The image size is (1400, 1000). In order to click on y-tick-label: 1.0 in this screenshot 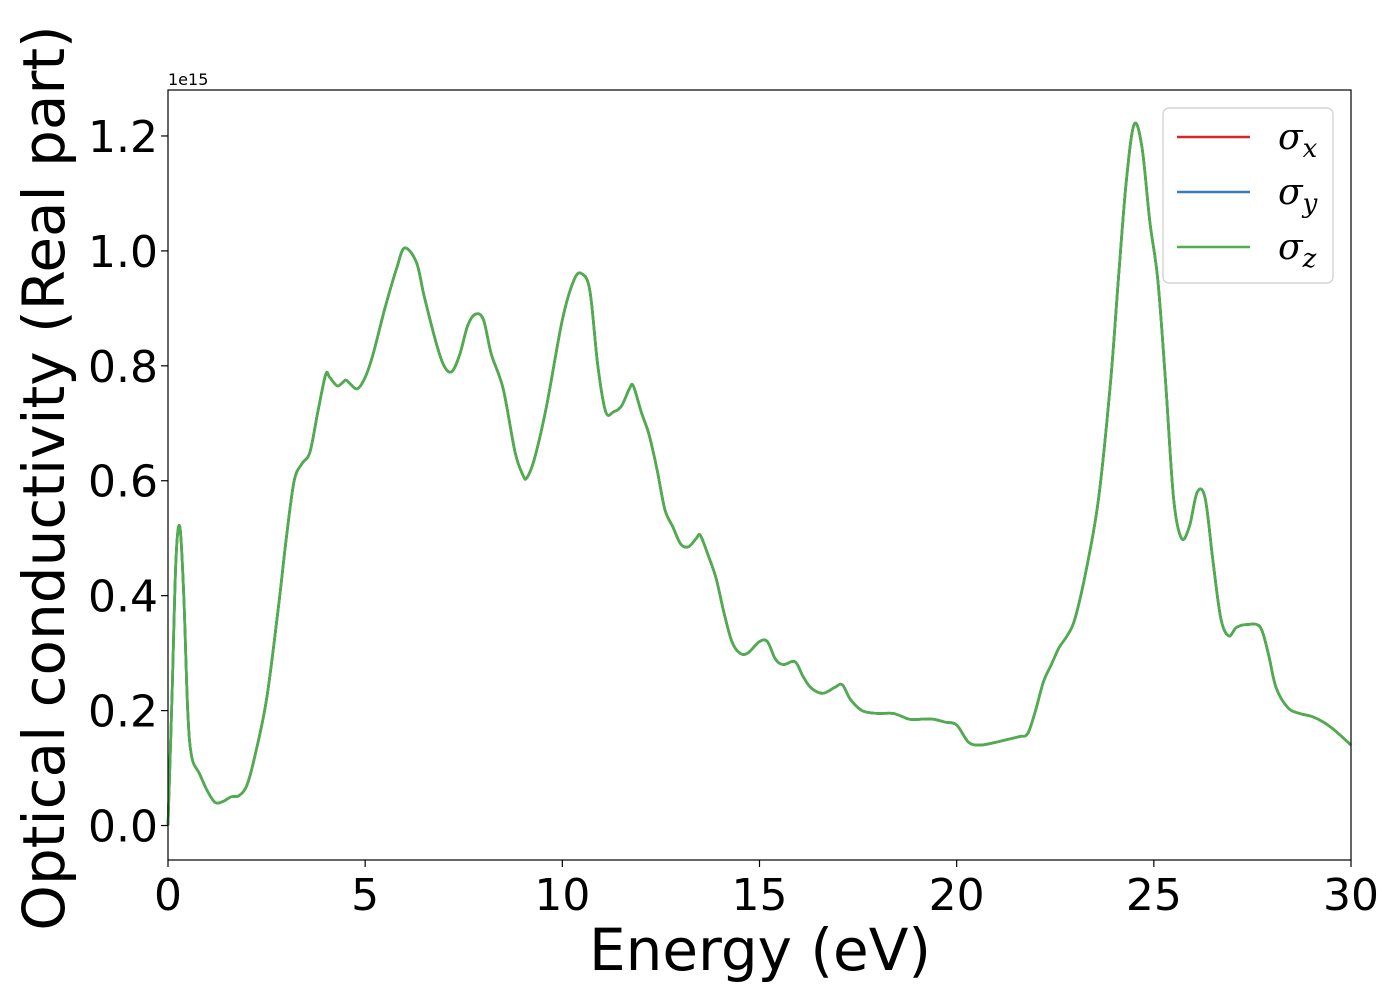, I will do `click(123, 252)`.